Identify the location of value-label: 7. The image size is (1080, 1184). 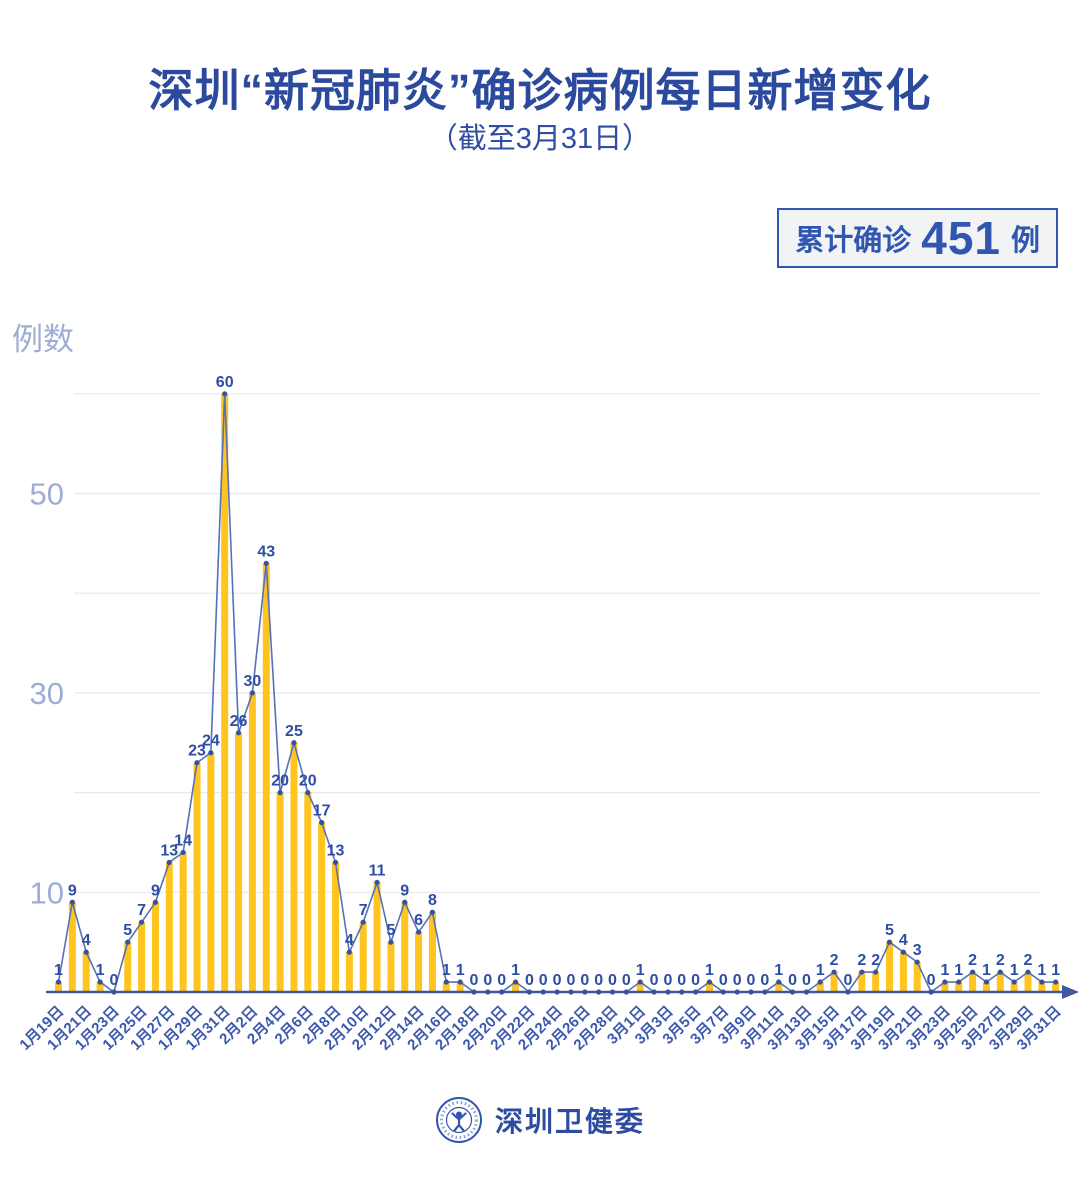
(141, 910).